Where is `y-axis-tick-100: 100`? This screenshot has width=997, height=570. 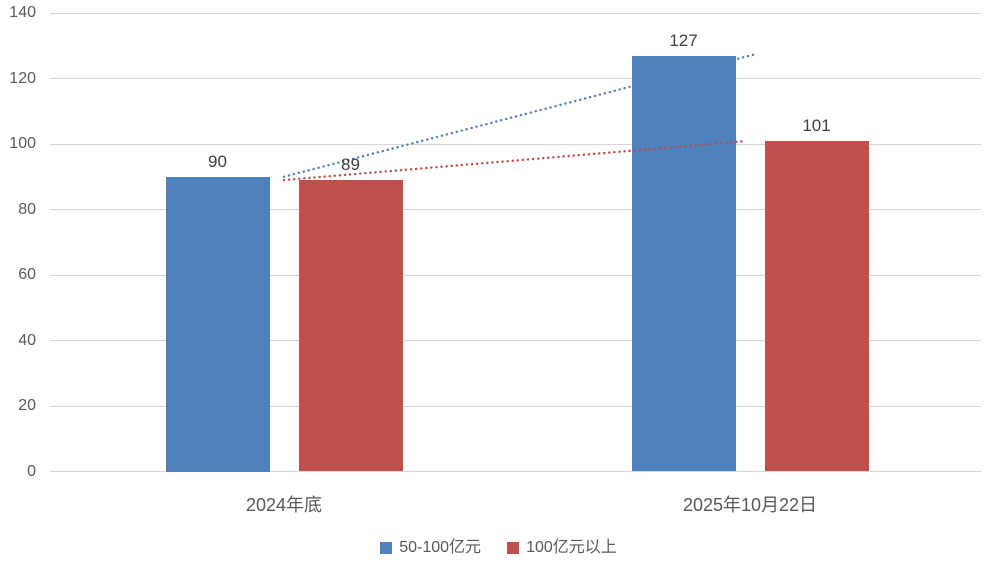
y-axis-tick-100: 100 is located at coordinates (22, 143).